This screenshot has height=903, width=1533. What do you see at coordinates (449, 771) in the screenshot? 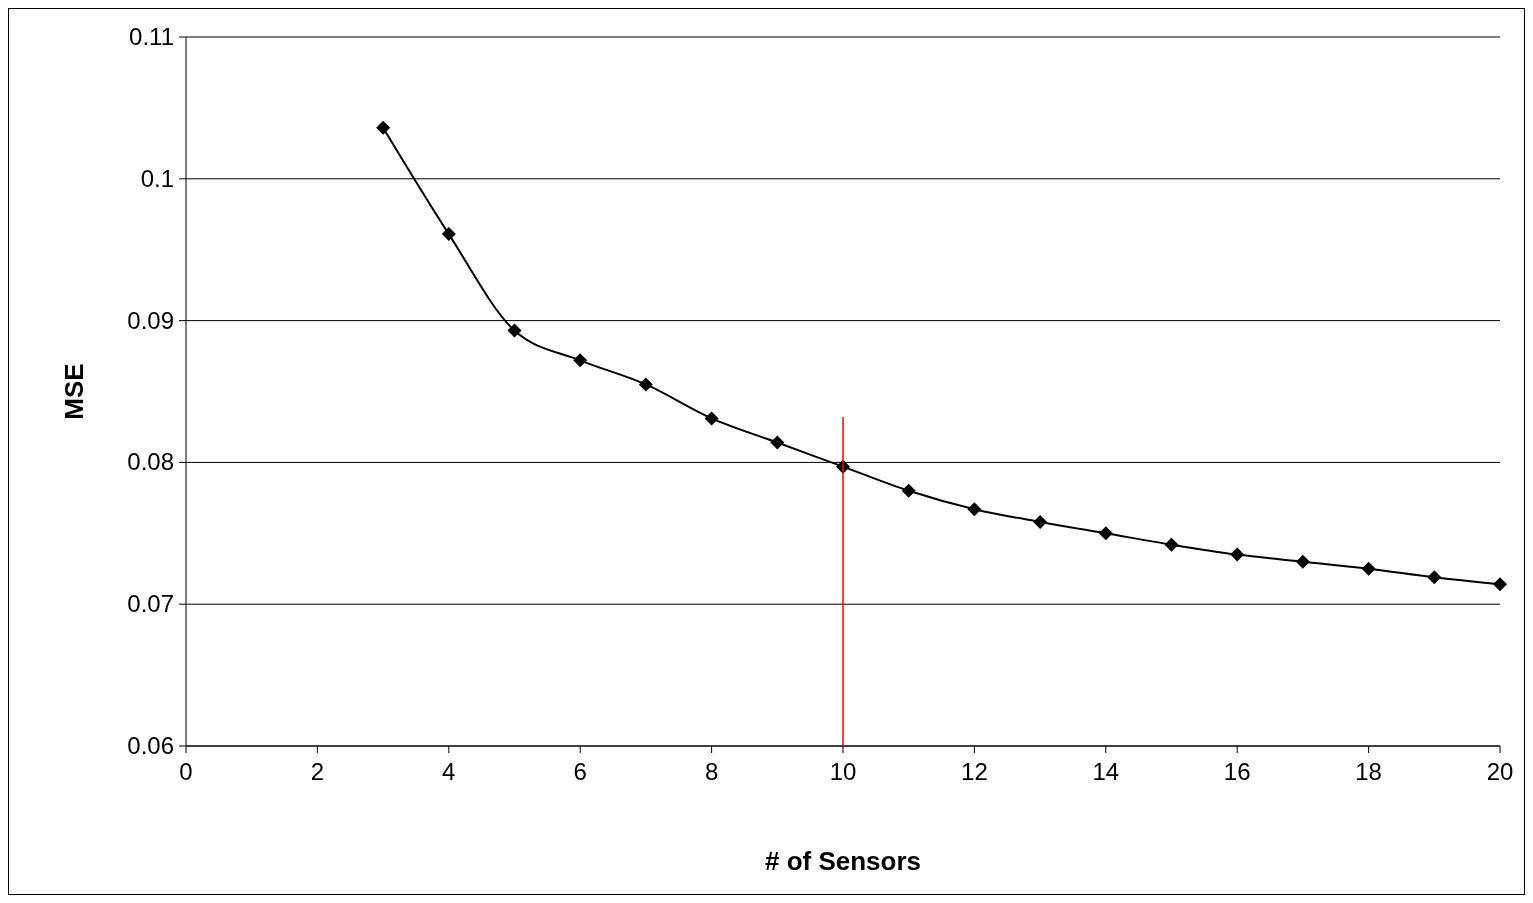
I see `x-tick-label: 4` at bounding box center [449, 771].